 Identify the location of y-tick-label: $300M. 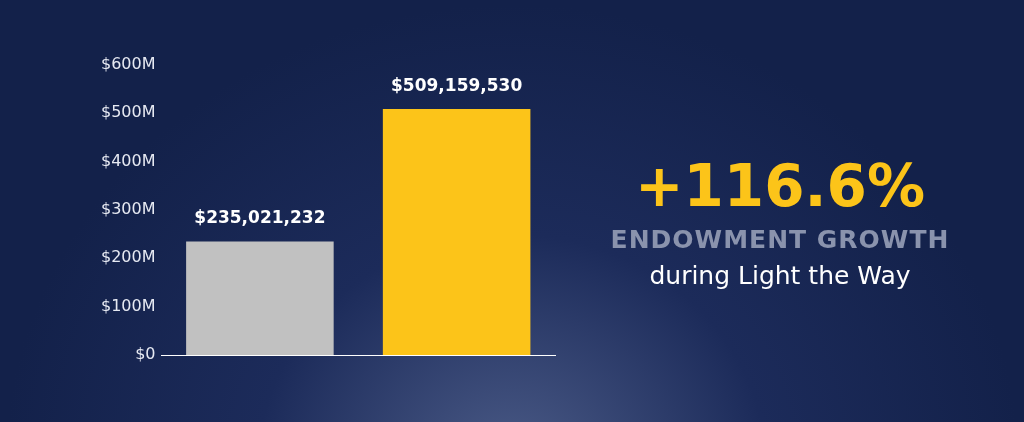
(128, 209).